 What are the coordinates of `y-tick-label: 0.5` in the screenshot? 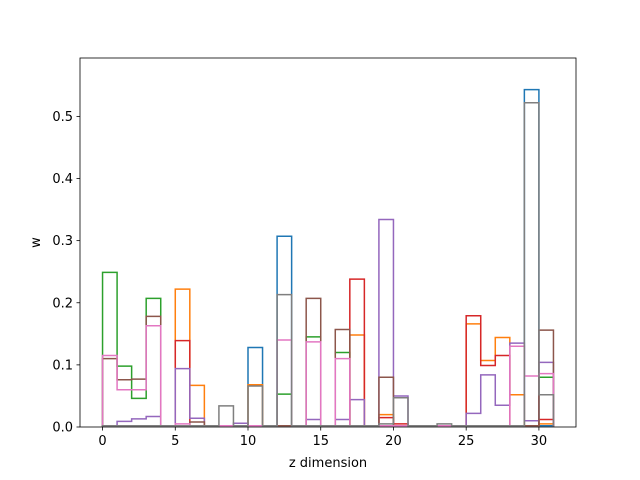 It's located at (62, 117).